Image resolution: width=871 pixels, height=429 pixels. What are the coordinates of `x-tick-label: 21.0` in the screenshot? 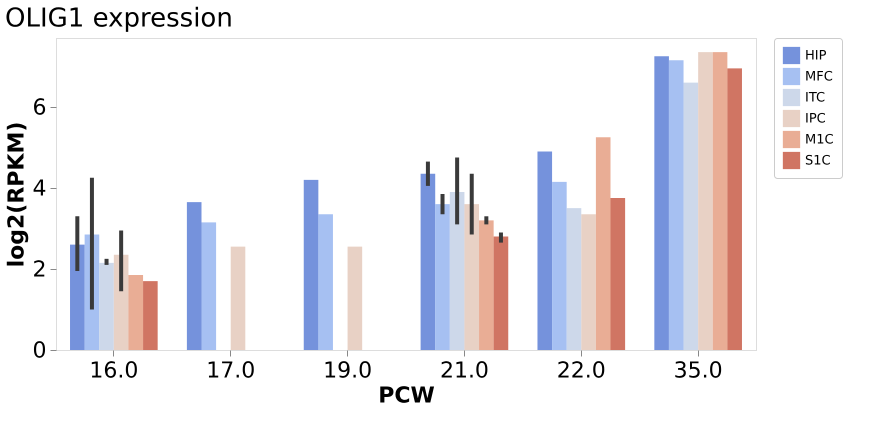 It's located at (464, 371).